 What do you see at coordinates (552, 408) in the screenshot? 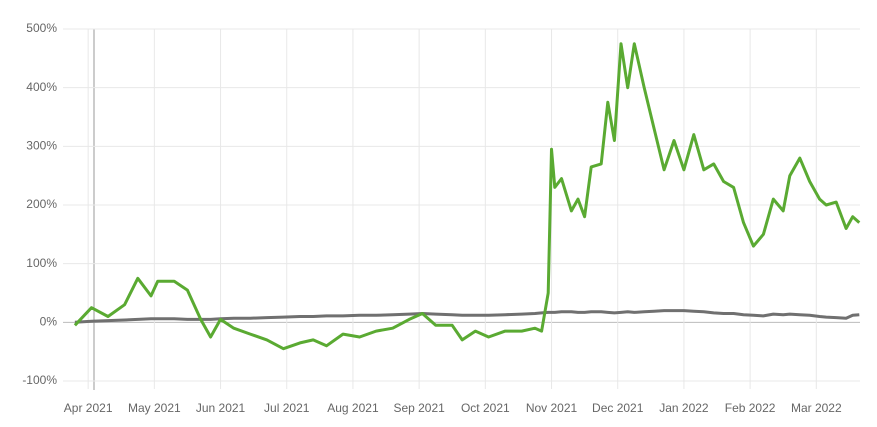
I see `x-tick-label: Nov 2021` at bounding box center [552, 408].